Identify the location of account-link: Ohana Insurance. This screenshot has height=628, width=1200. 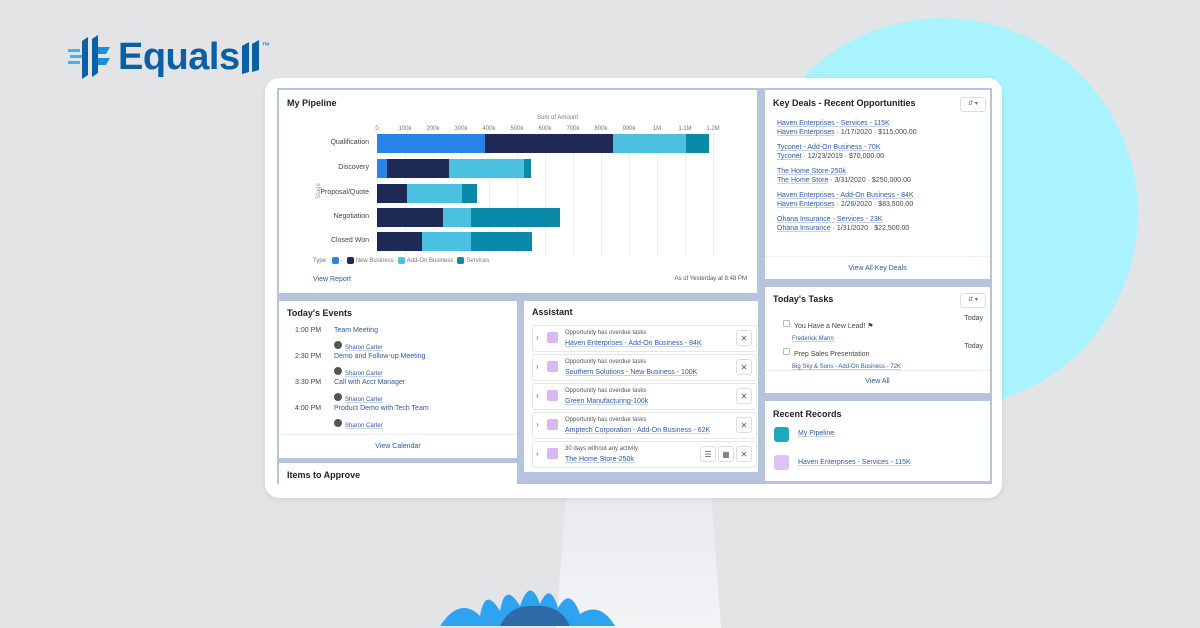
(804, 228).